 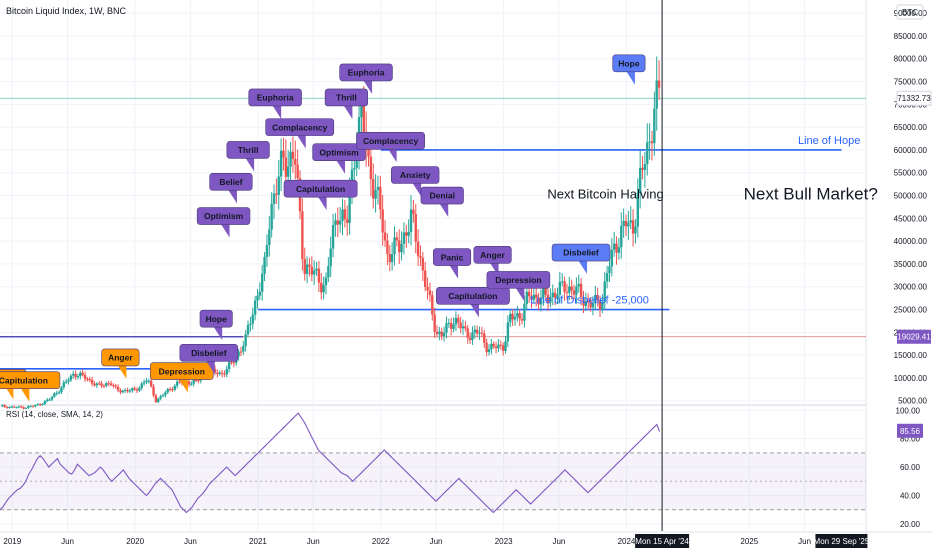 I want to click on currency-label: BTC, so click(x=910, y=12).